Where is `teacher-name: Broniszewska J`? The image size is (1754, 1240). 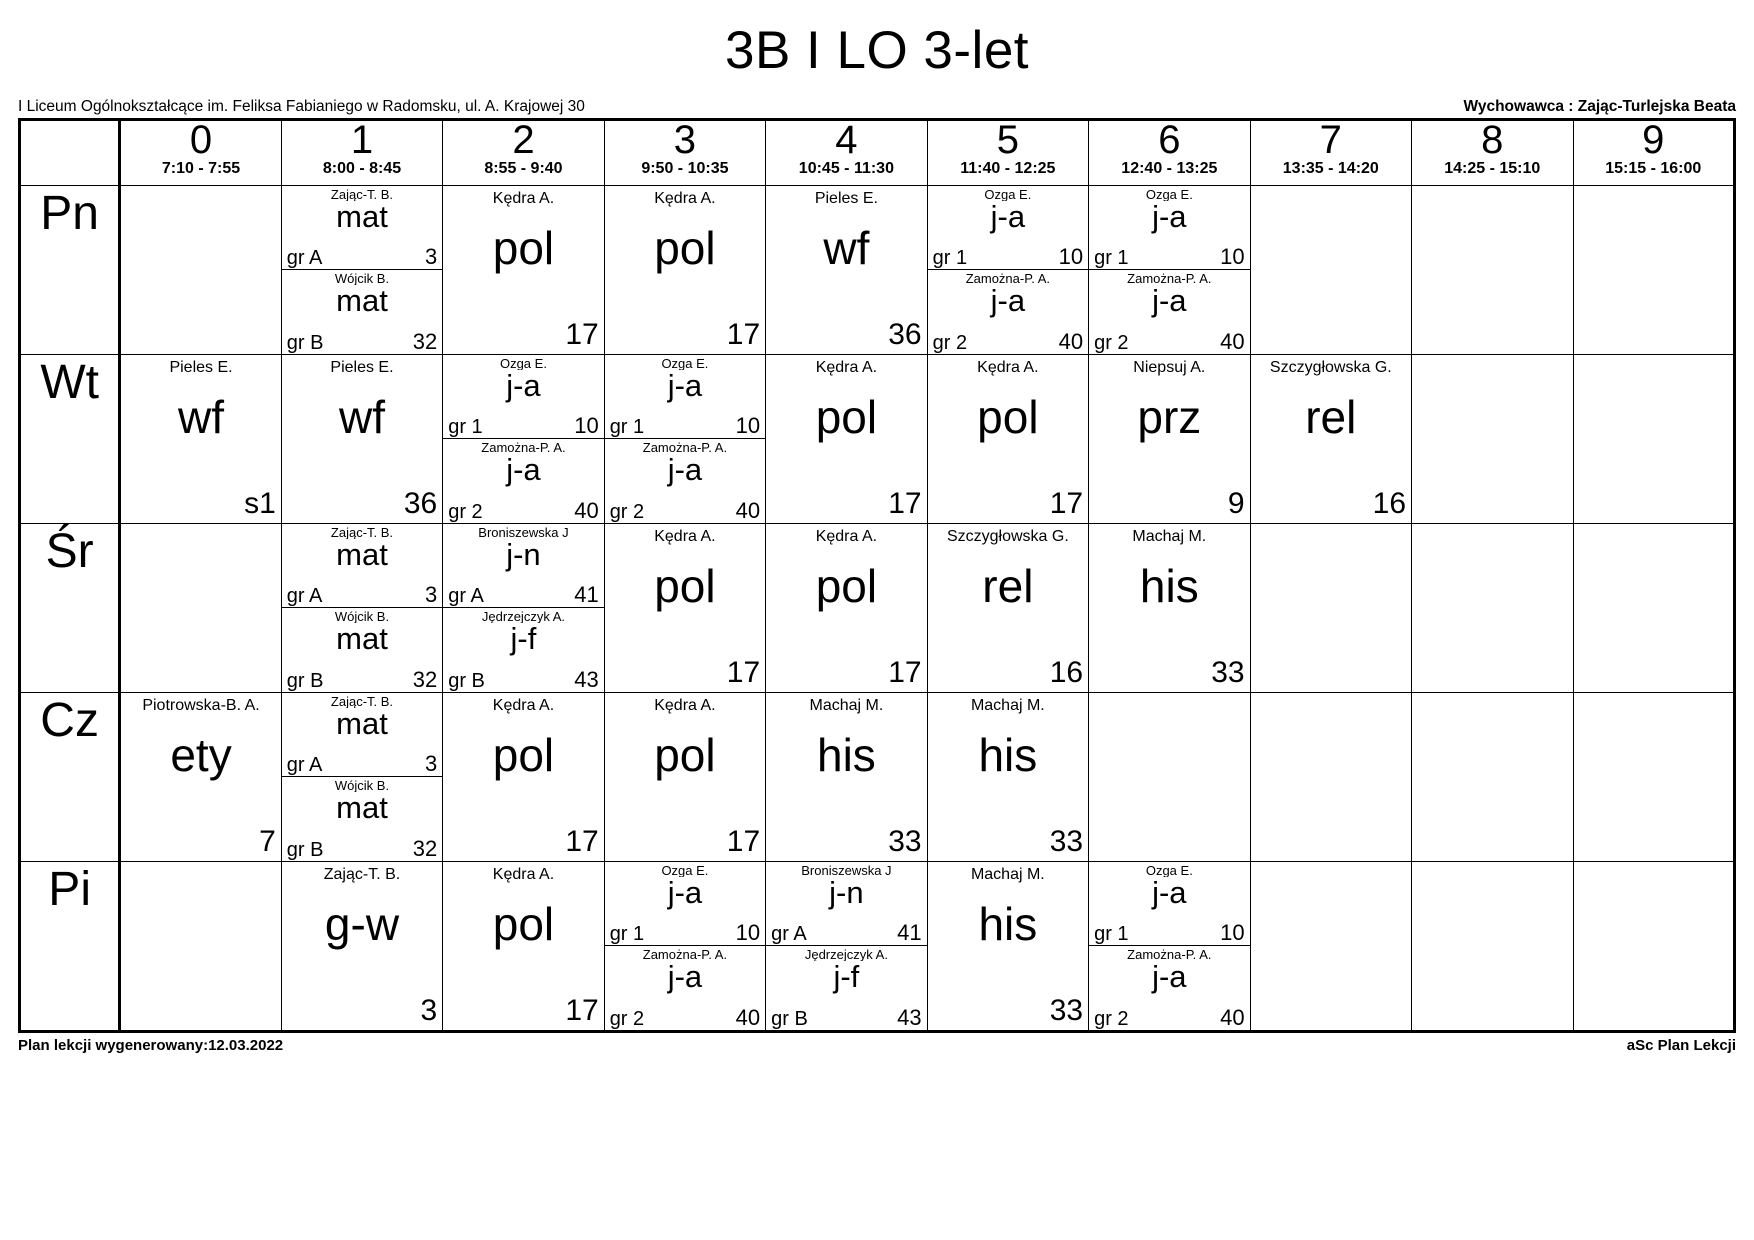
teacher-name: Broniszewska J is located at coordinates (523, 532).